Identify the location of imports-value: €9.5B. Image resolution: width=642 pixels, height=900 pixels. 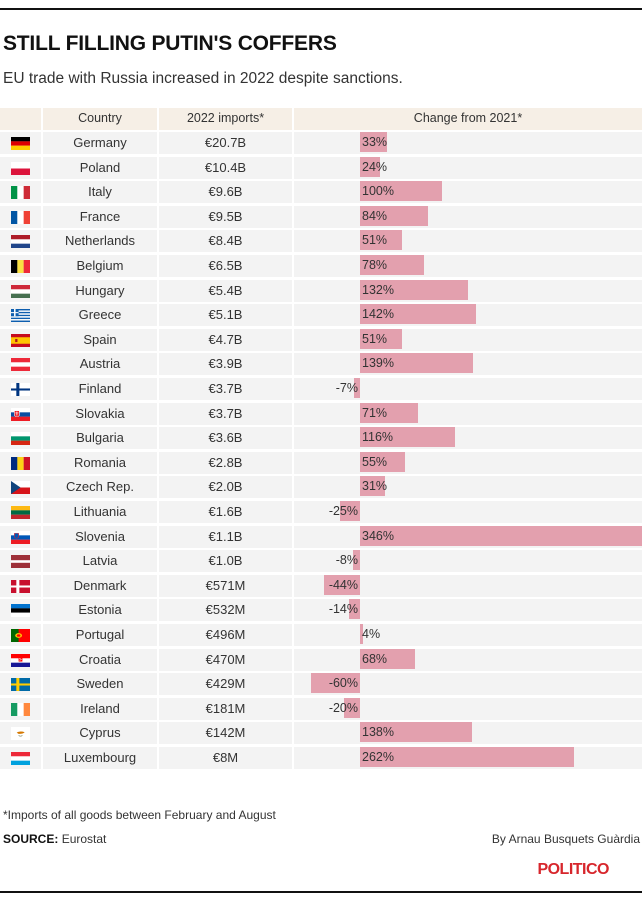
(225, 216).